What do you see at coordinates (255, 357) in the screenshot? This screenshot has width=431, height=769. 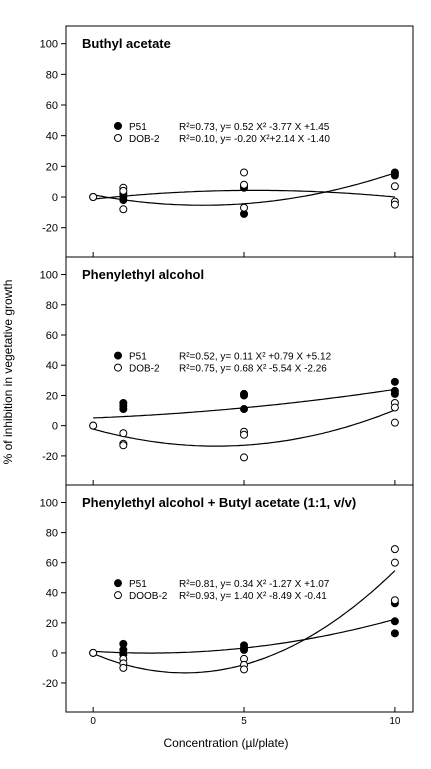 I see `legend-equation: R²=0.52, y= 0.11 X² +0.79 X +5.12` at bounding box center [255, 357].